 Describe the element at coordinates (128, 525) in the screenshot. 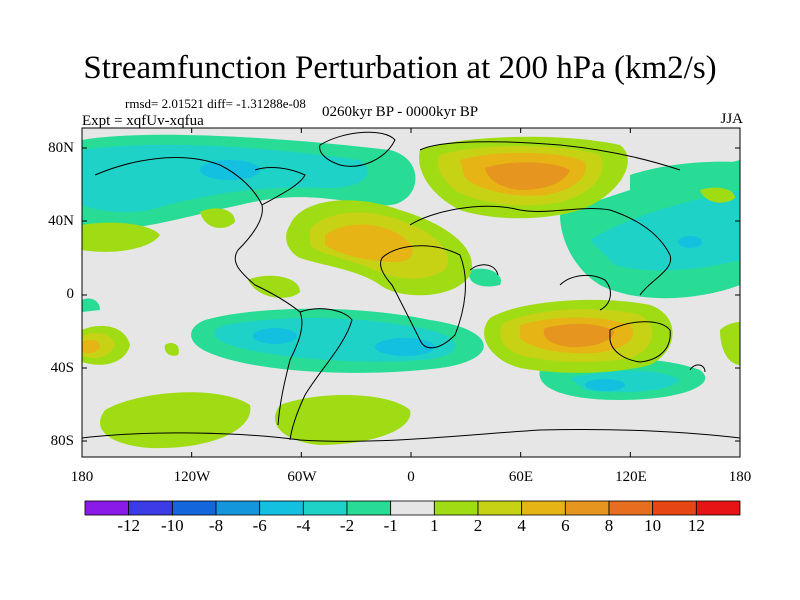

I see `colorbar-label: -12` at that location.